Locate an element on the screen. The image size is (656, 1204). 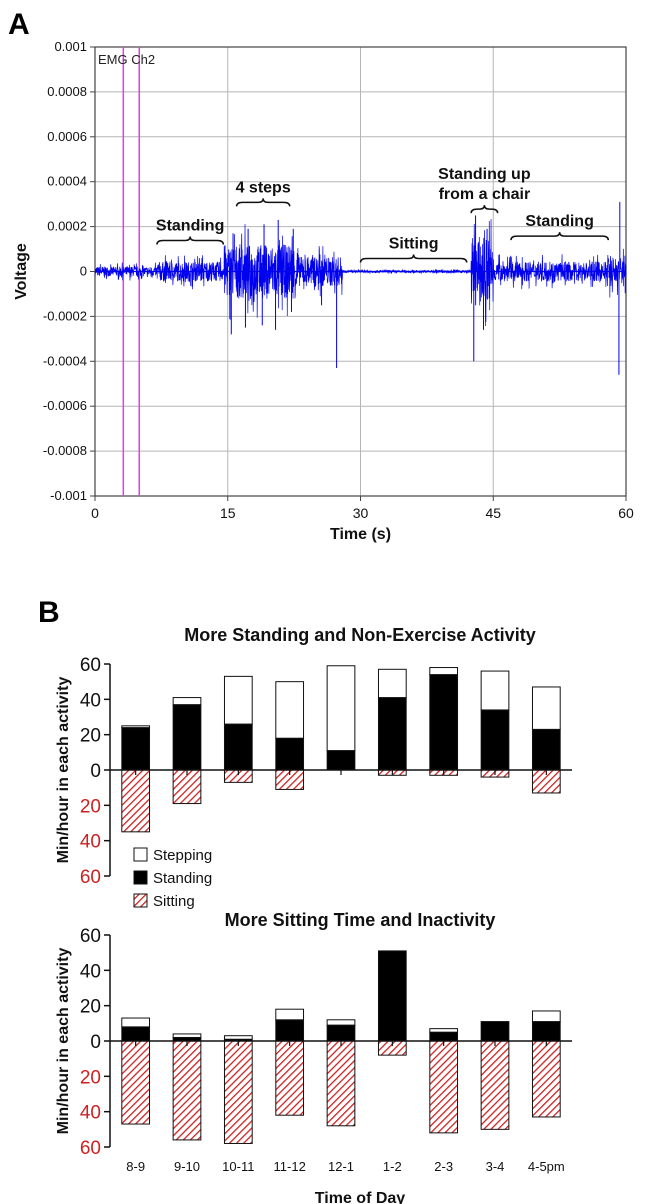
panel-b-letter: B is located at coordinates (49, 612).